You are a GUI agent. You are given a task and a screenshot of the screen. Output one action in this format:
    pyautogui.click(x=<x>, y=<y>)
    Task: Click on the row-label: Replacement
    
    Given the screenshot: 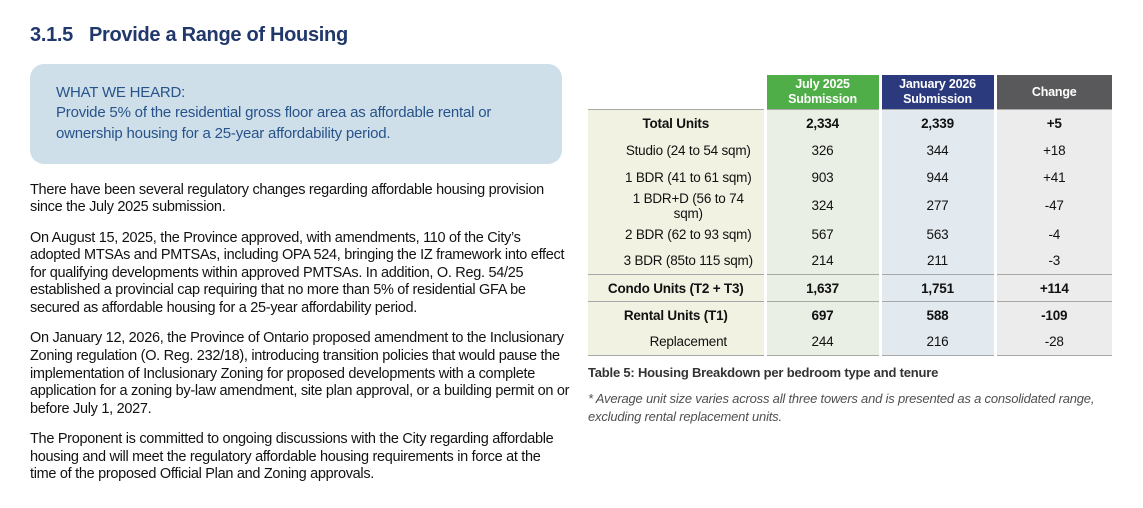 What is the action you would take?
    pyautogui.click(x=676, y=342)
    